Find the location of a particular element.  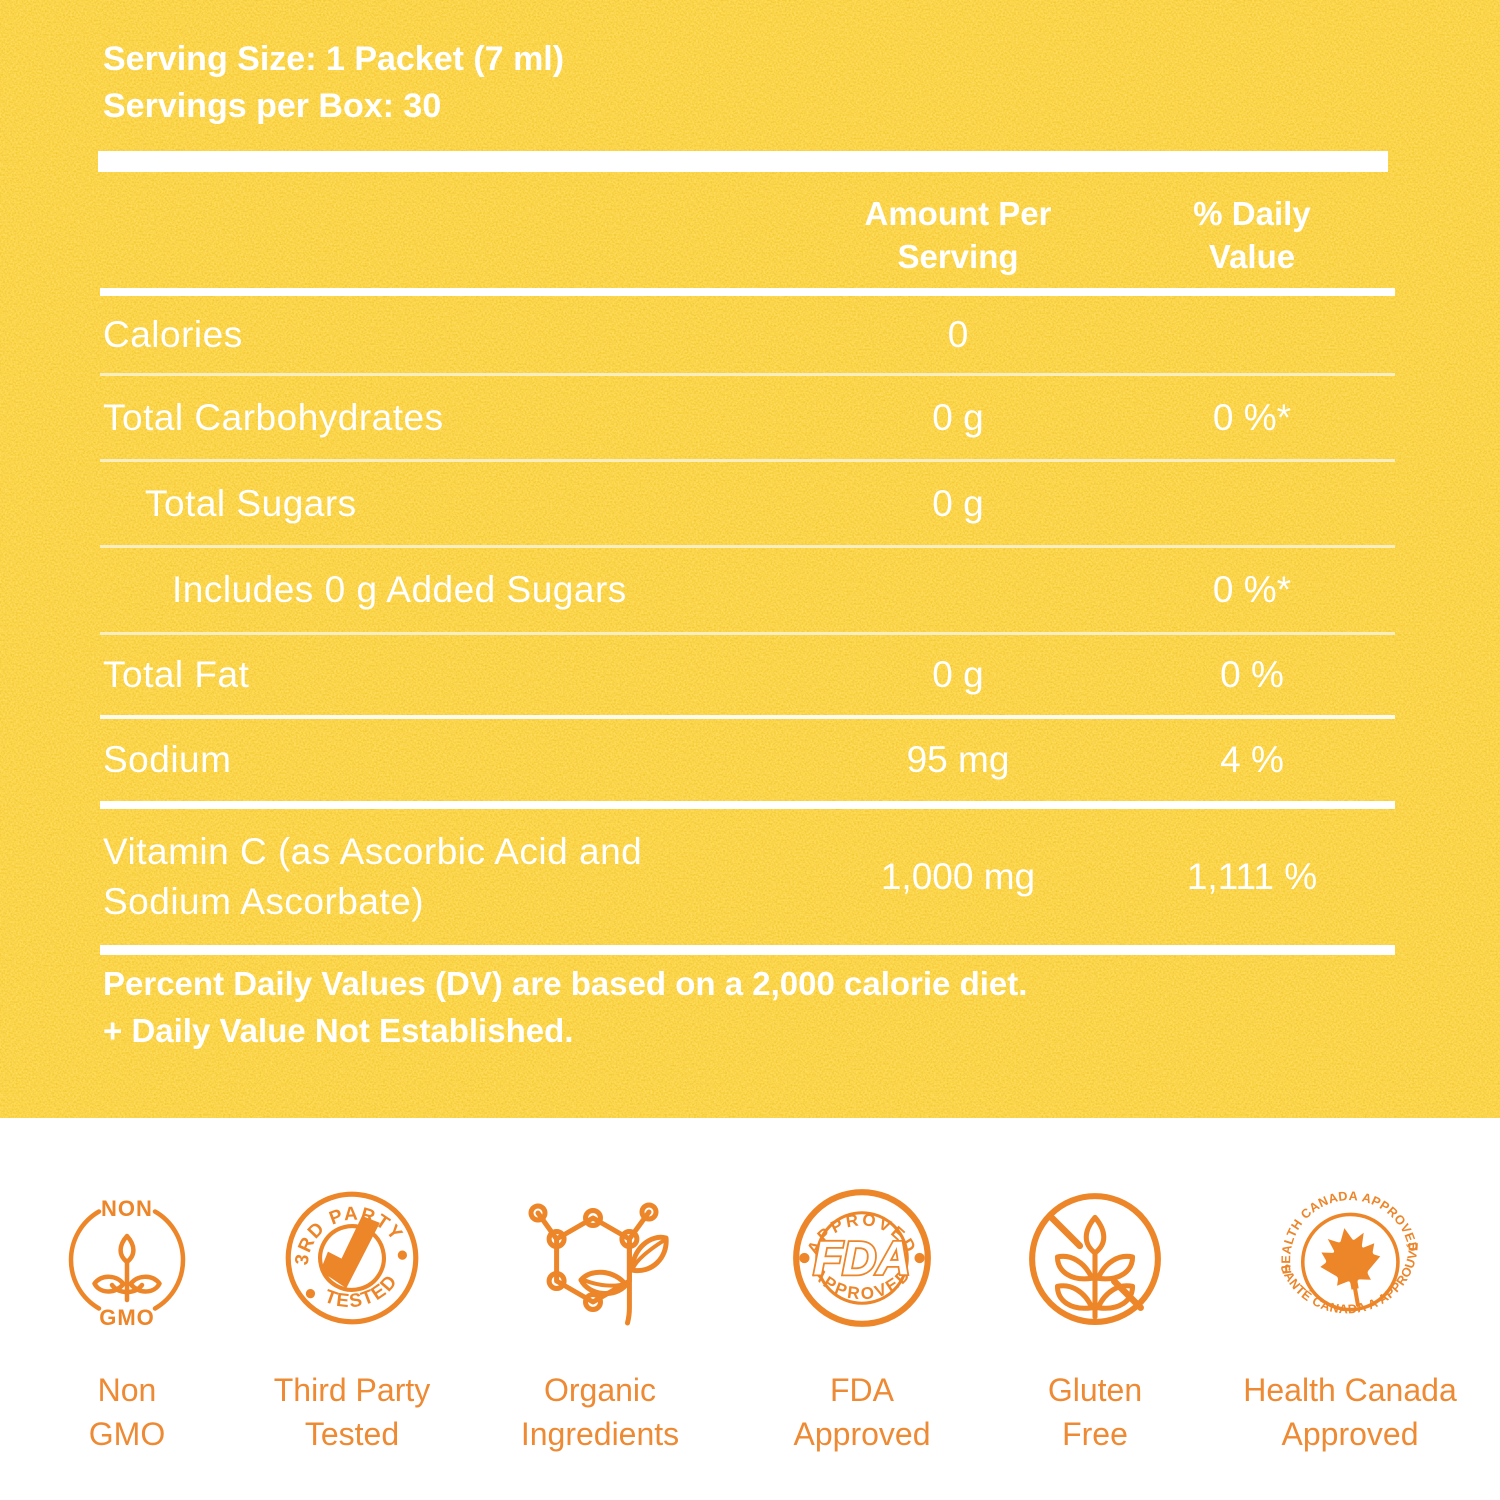

badge-organic-ingredients: Organic Ingredients is located at coordinates (600, 1317).